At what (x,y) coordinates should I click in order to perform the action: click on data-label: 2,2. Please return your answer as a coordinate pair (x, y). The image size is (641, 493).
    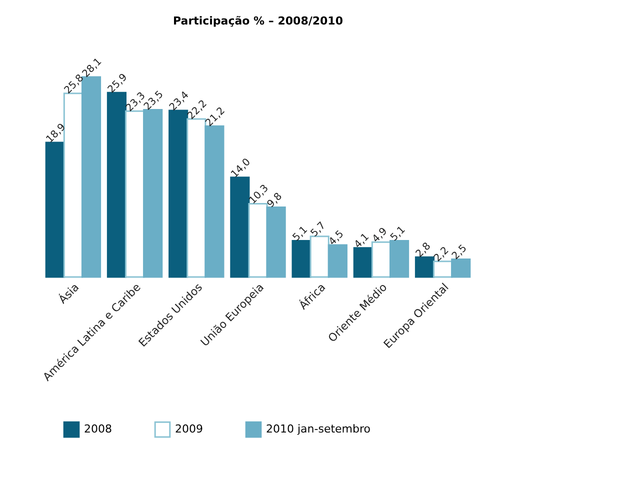
    Looking at the image, I should click on (442, 254).